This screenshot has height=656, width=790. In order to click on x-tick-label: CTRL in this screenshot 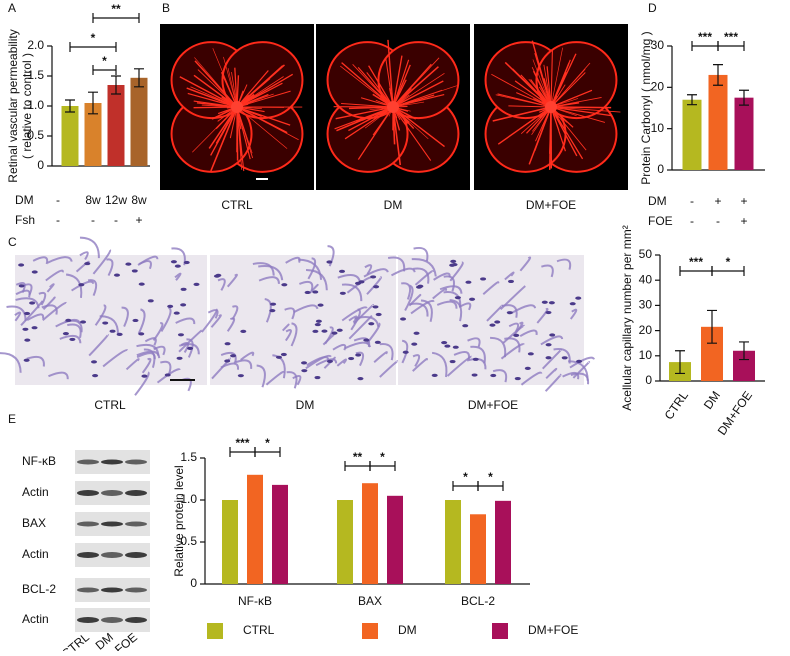, I will do `click(677, 405)`.